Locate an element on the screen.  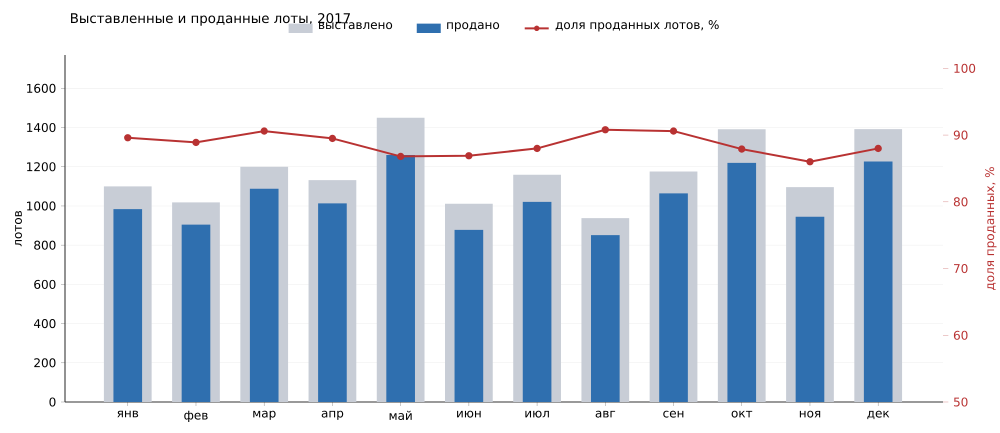
y2-tick-label: 50 is located at coordinates (961, 402).